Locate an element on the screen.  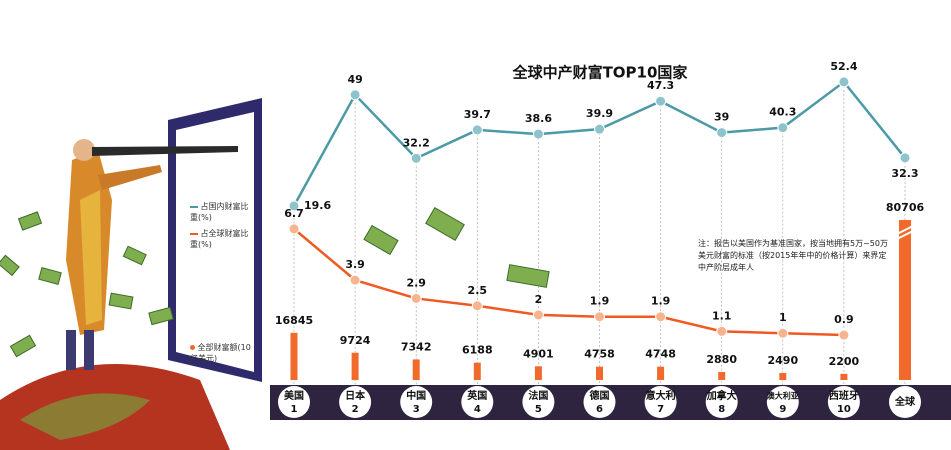
point-value-label: 1.1 is located at coordinates (722, 315).